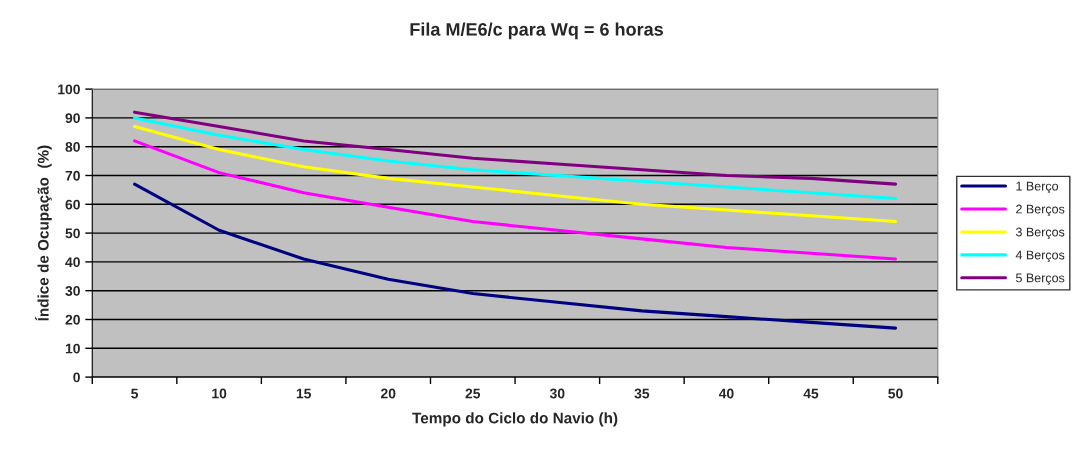  Describe the element at coordinates (72, 319) in the screenshot. I see `y-tick-label: 20` at that location.